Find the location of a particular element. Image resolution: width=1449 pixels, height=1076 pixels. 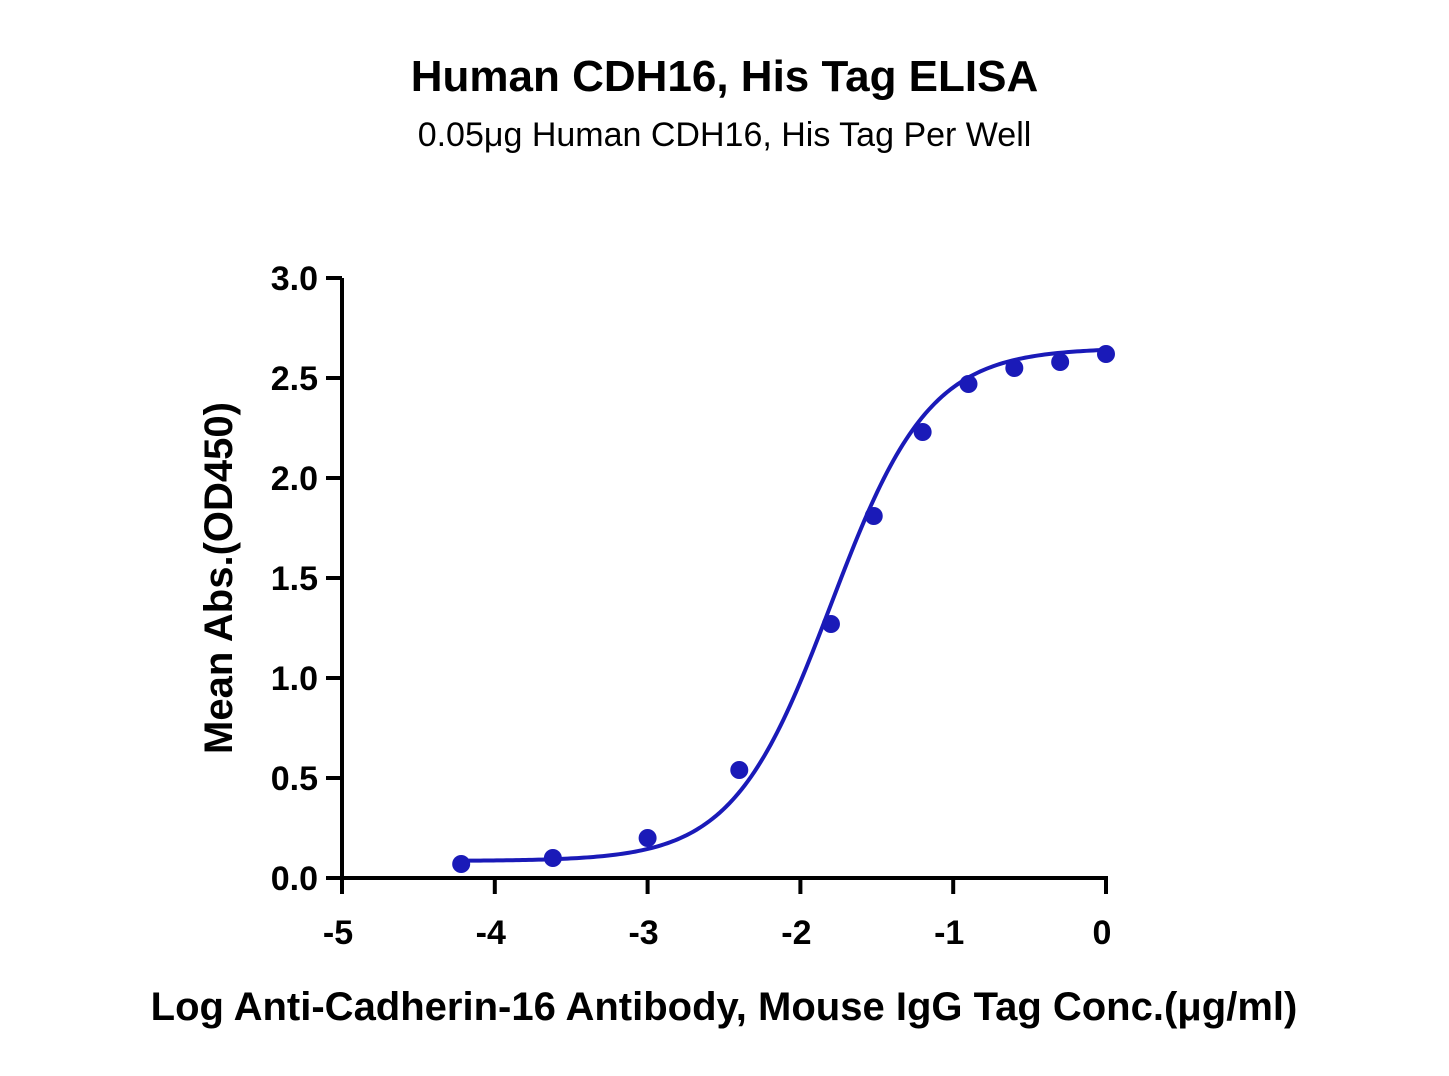

y-tick-label: 1.5 is located at coordinates (294, 579).